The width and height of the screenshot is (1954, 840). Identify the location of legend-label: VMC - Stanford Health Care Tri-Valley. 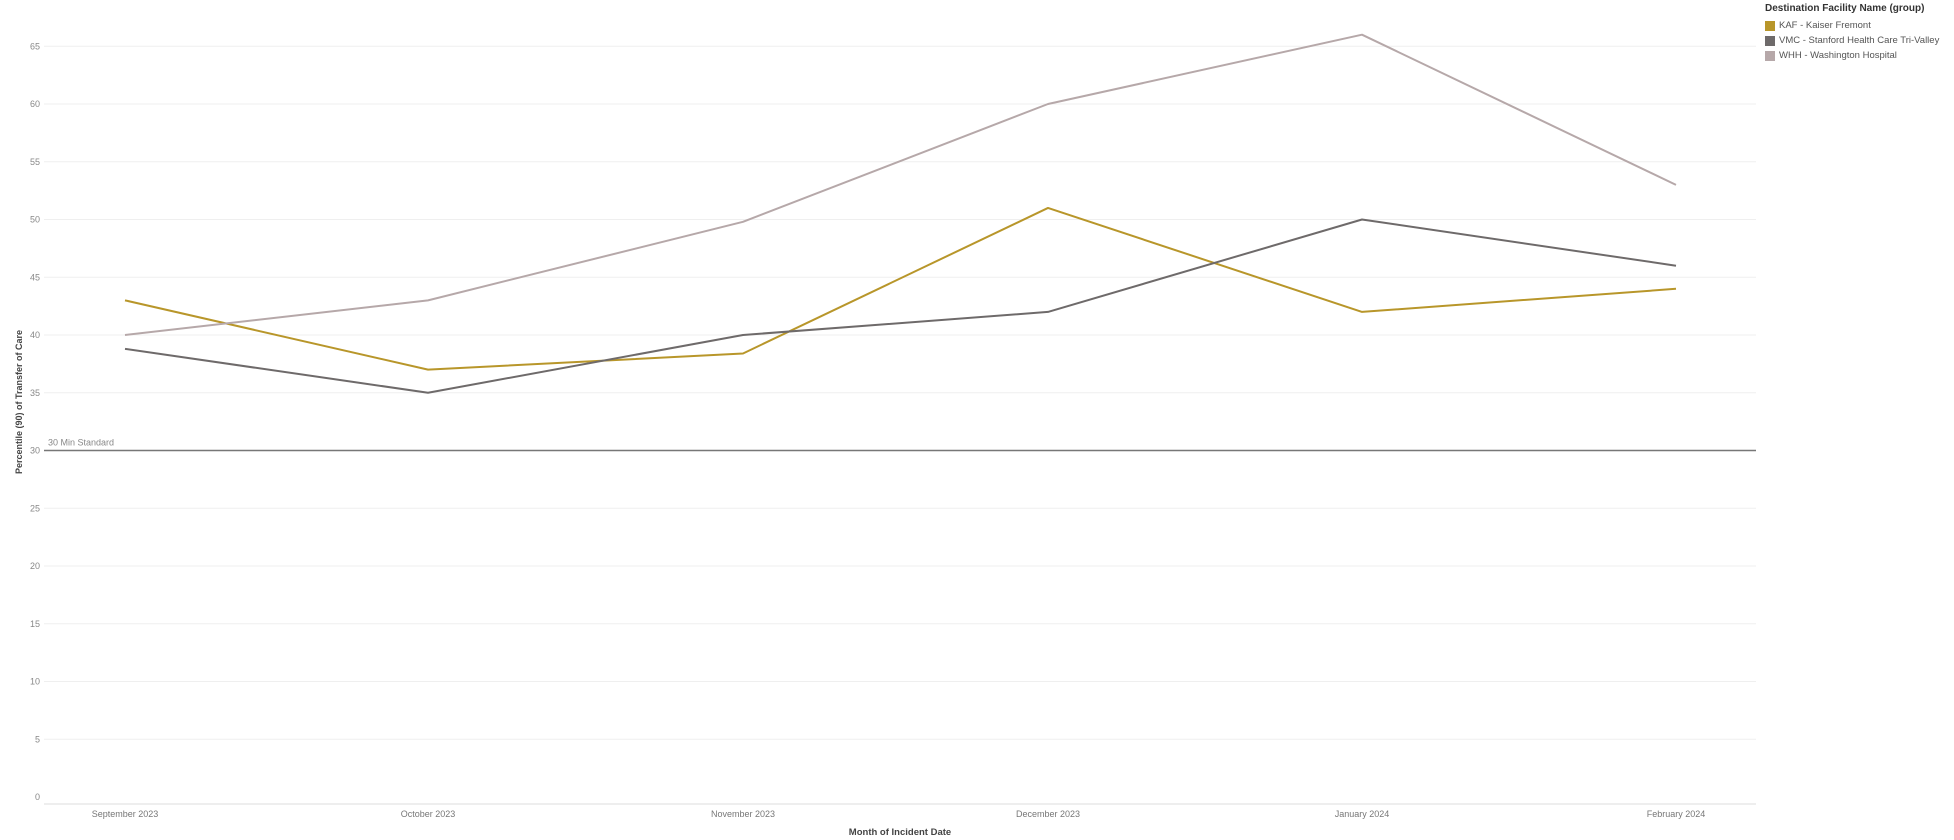
(1859, 40).